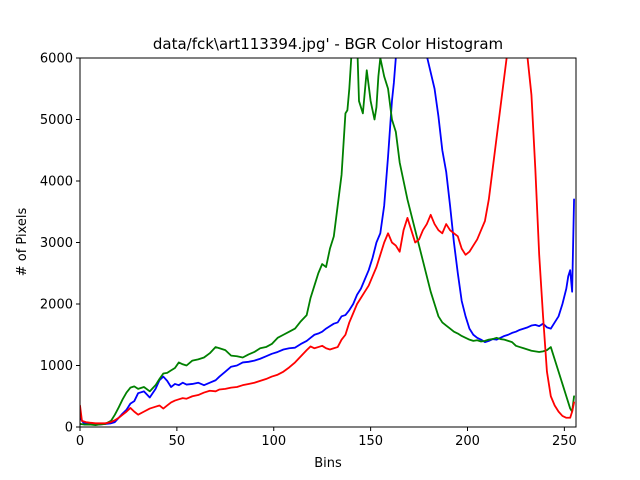  Describe the element at coordinates (370, 441) in the screenshot. I see `x-tick-label: 150` at that location.